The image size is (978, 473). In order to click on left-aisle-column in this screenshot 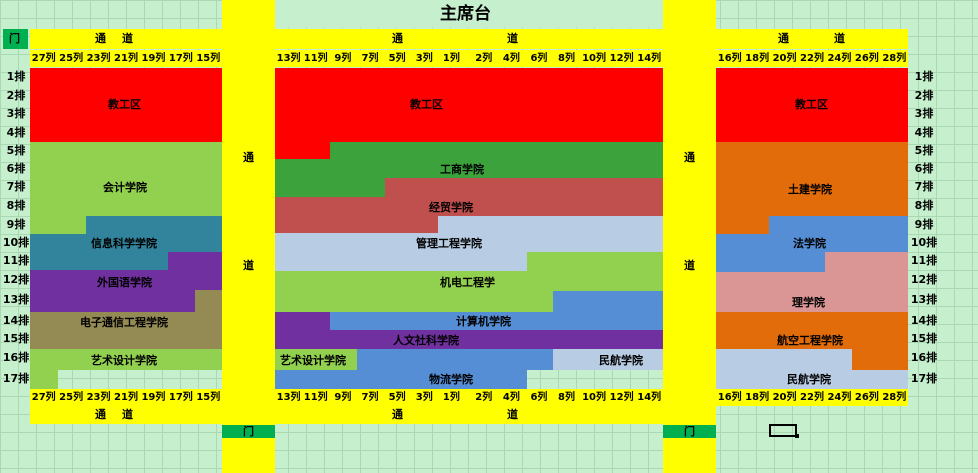, I will do `click(248, 236)`.